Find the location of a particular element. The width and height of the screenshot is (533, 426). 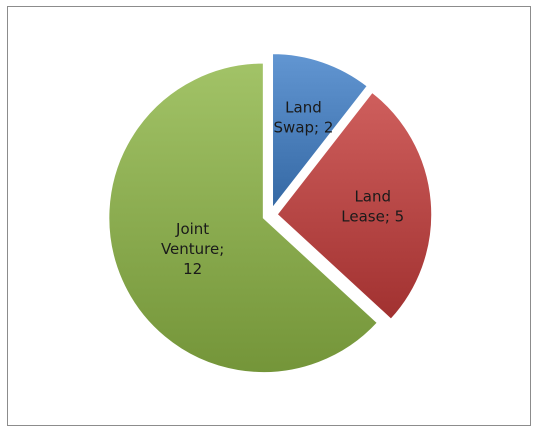

data-label-land-swap: Land Swap; 2 is located at coordinates (304, 117).